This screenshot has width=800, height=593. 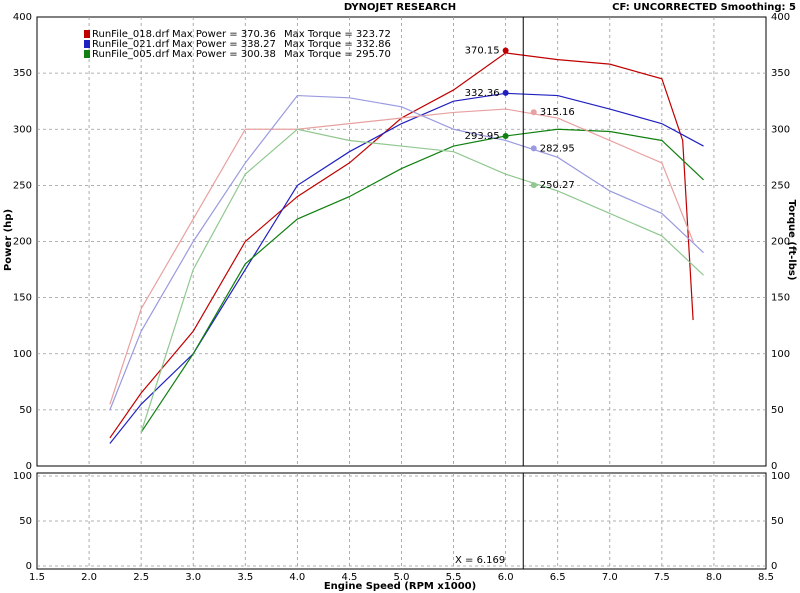 What do you see at coordinates (22, 354) in the screenshot?
I see `y-tick-label: 100` at bounding box center [22, 354].